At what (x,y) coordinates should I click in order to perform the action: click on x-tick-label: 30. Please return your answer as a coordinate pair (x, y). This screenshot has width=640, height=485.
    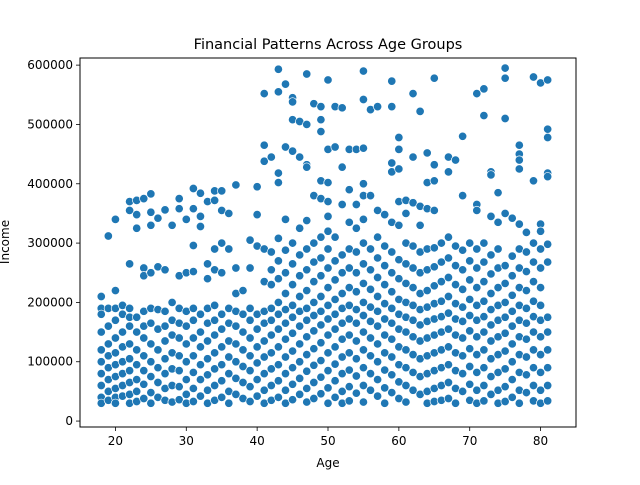
    Looking at the image, I should click on (186, 441).